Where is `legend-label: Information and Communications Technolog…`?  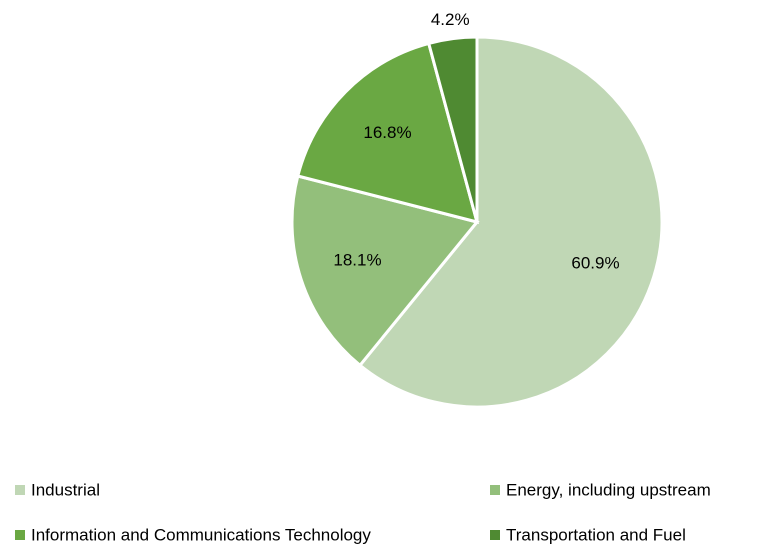
legend-label: Information and Communications Technolog… is located at coordinates (201, 534).